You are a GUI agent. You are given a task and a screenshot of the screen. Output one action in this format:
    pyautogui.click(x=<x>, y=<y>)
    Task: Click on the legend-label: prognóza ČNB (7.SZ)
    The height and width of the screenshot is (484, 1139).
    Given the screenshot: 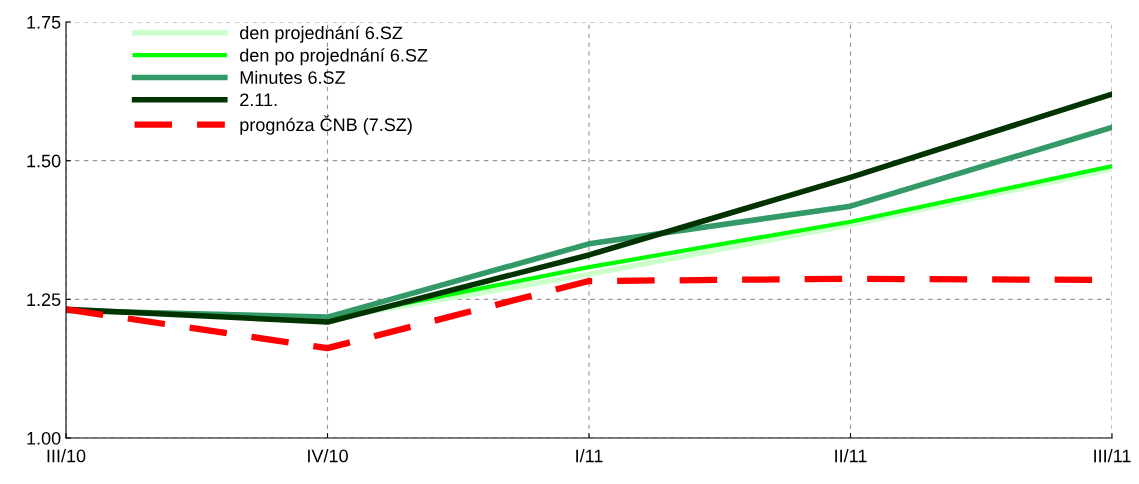 What is the action you would take?
    pyautogui.click(x=326, y=125)
    